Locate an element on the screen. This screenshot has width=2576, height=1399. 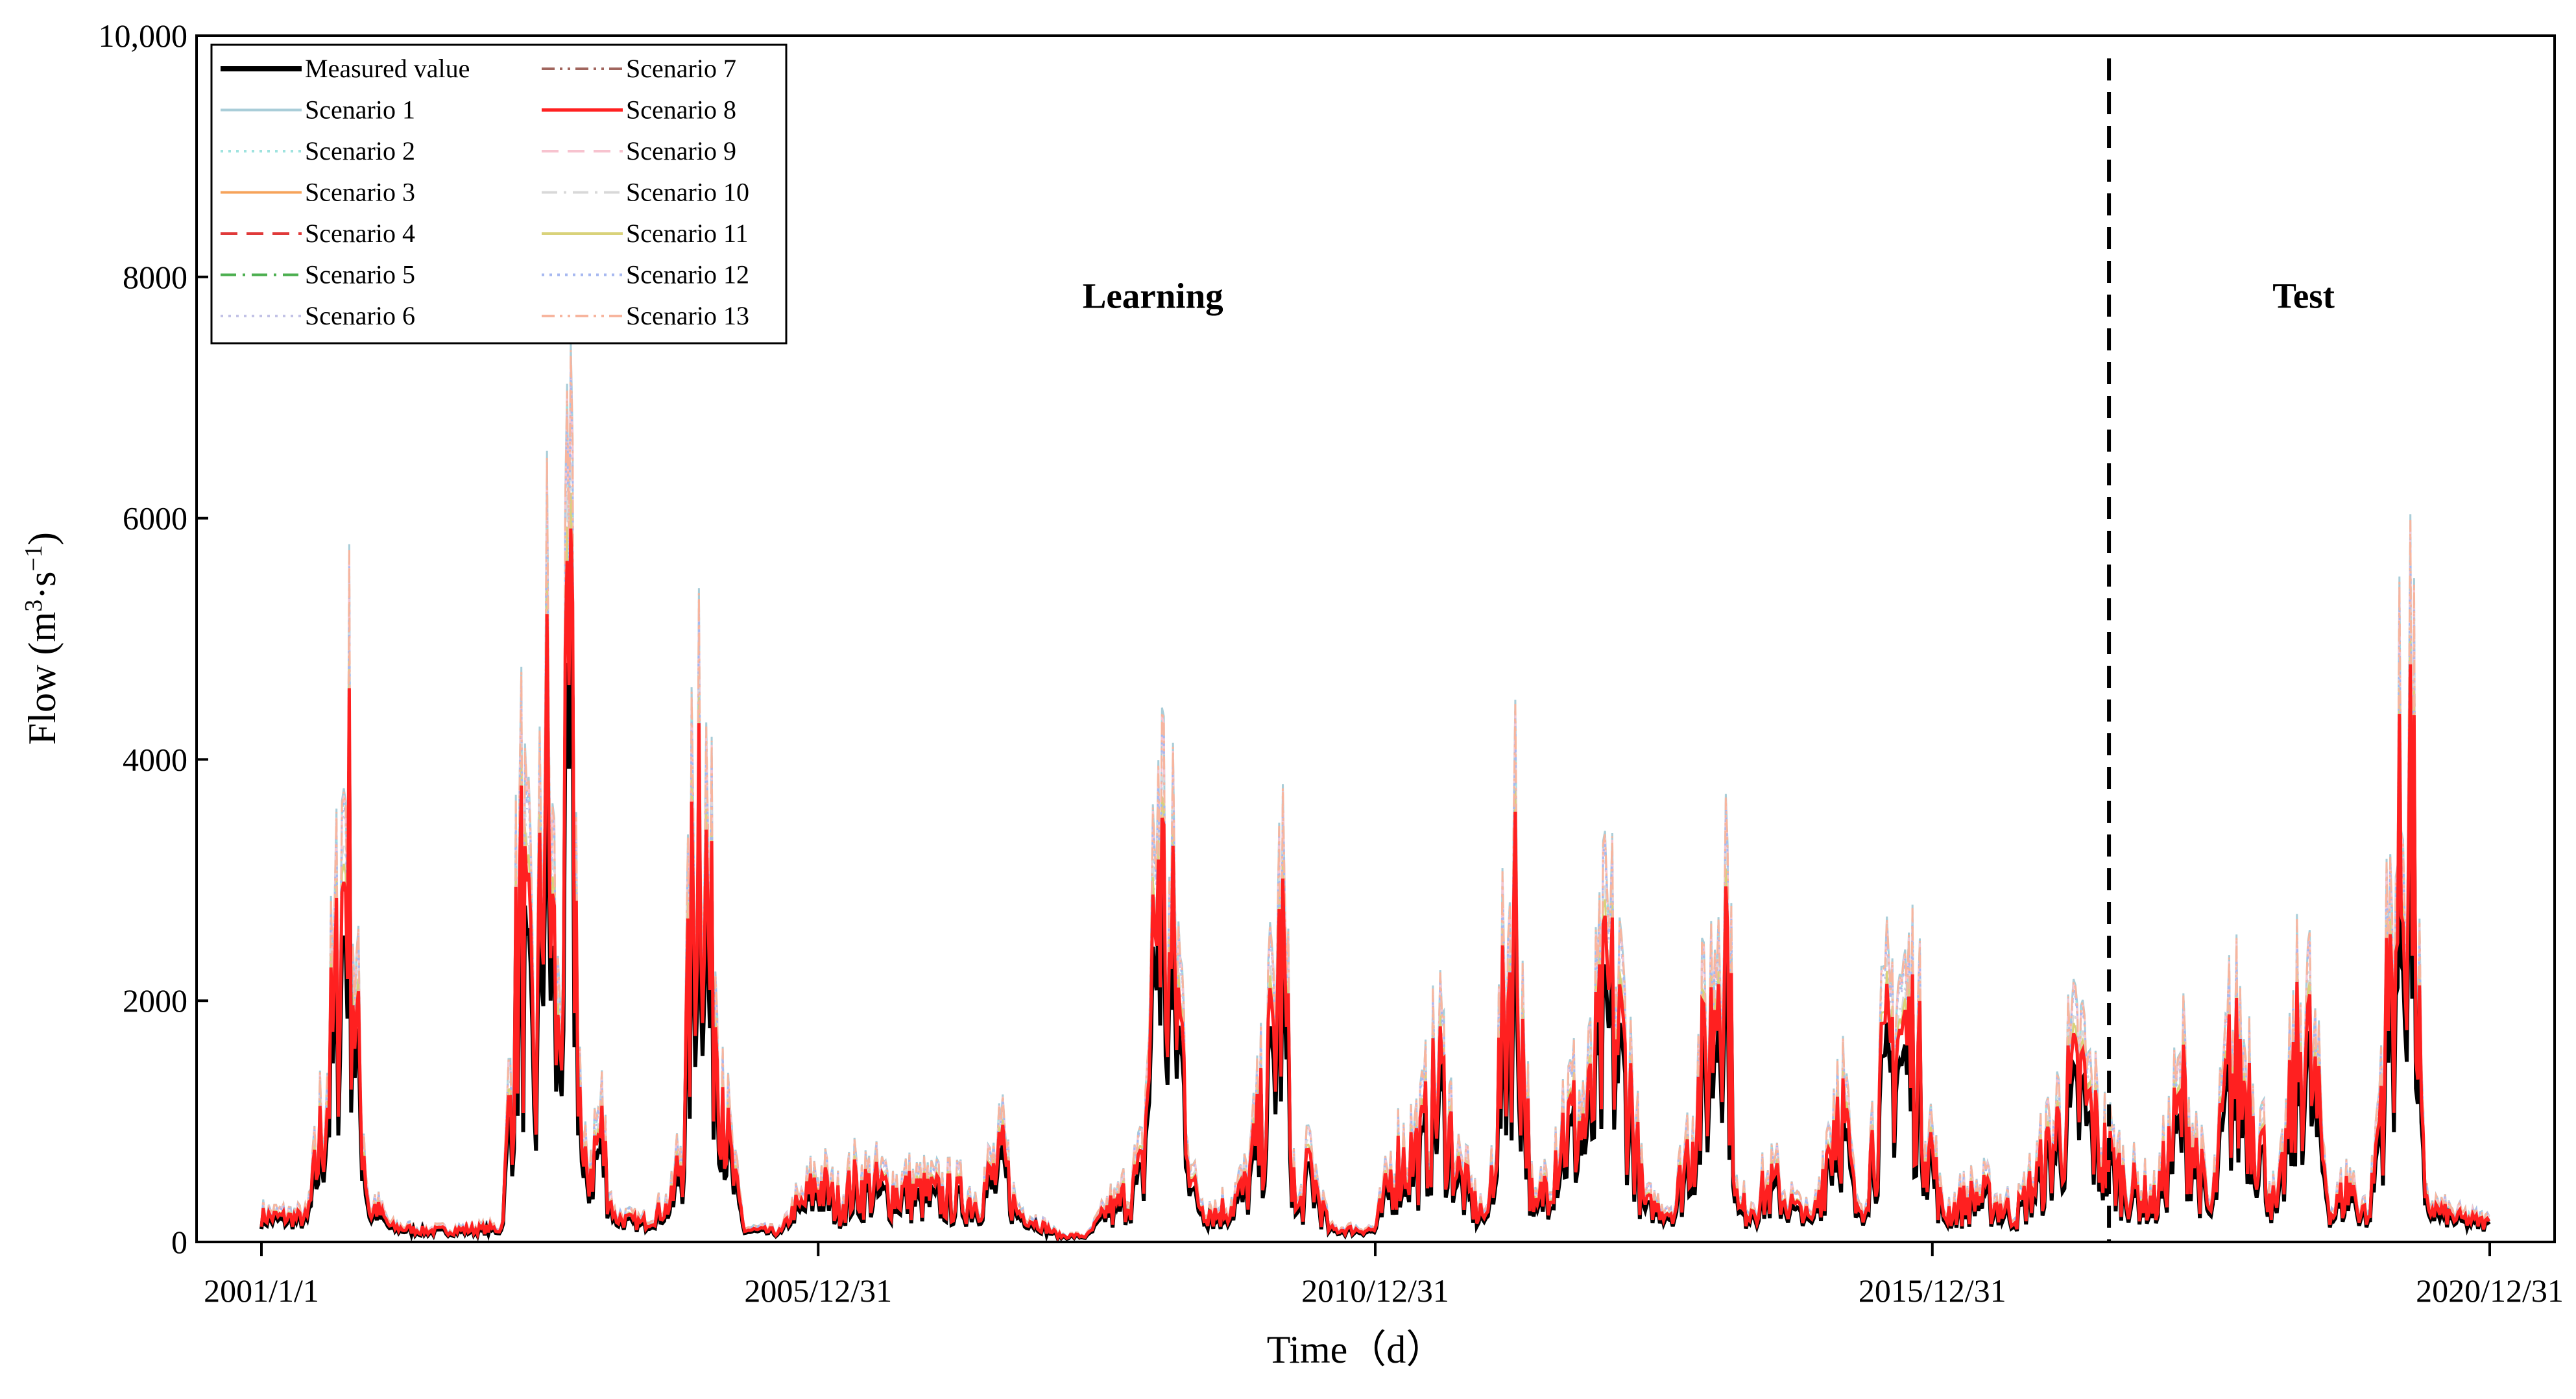
y-tick-label: 4000 is located at coordinates (155, 759).